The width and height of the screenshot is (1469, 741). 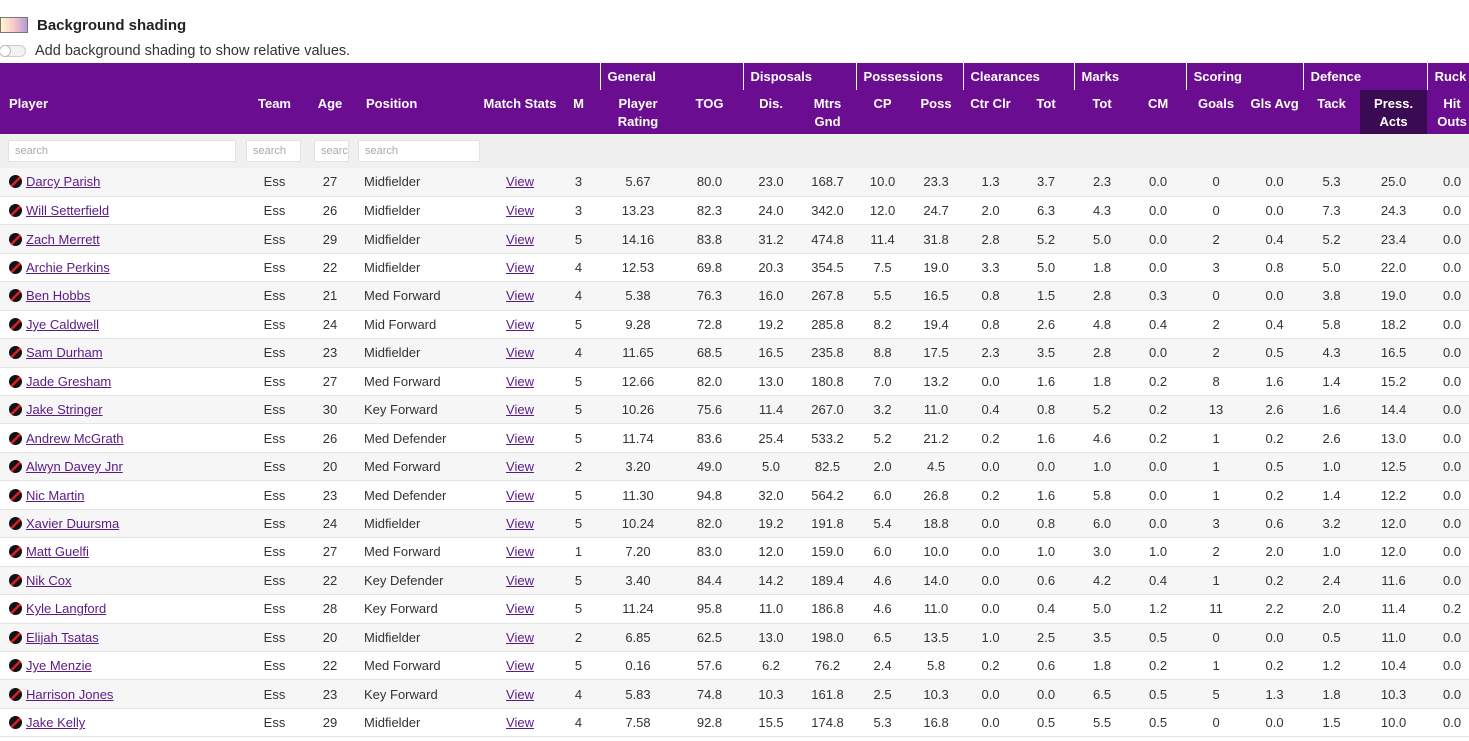 What do you see at coordinates (73, 523) in the screenshot?
I see `player-name-link: Xavier Duursma` at bounding box center [73, 523].